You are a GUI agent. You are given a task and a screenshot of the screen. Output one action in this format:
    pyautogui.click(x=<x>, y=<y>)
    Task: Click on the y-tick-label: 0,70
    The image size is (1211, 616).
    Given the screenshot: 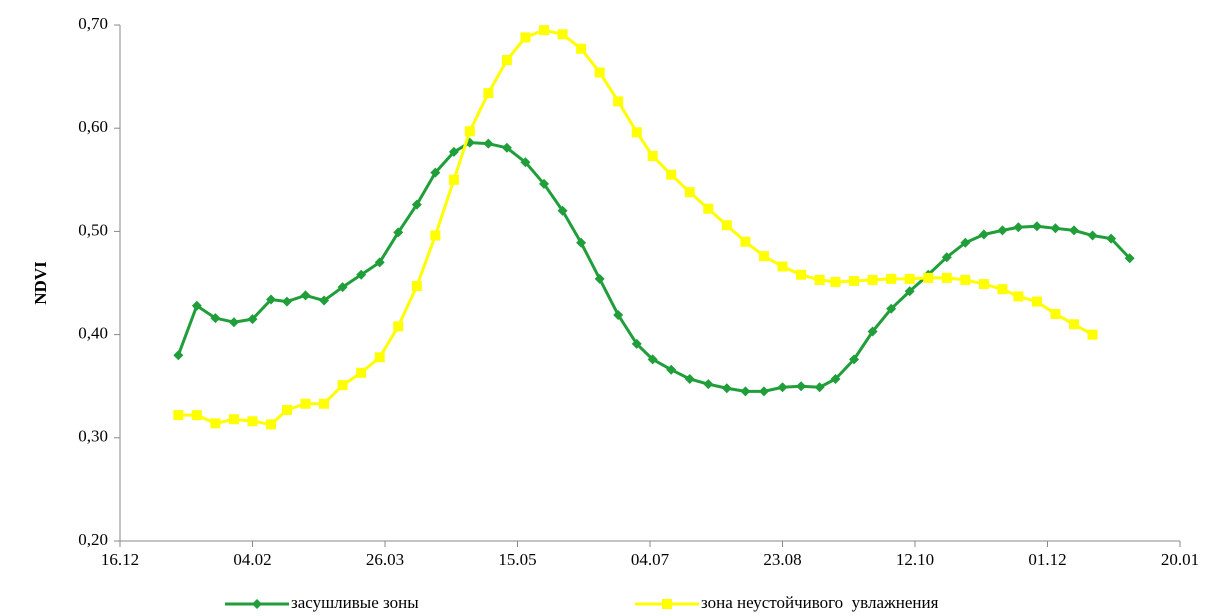 What is the action you would take?
    pyautogui.click(x=93, y=23)
    